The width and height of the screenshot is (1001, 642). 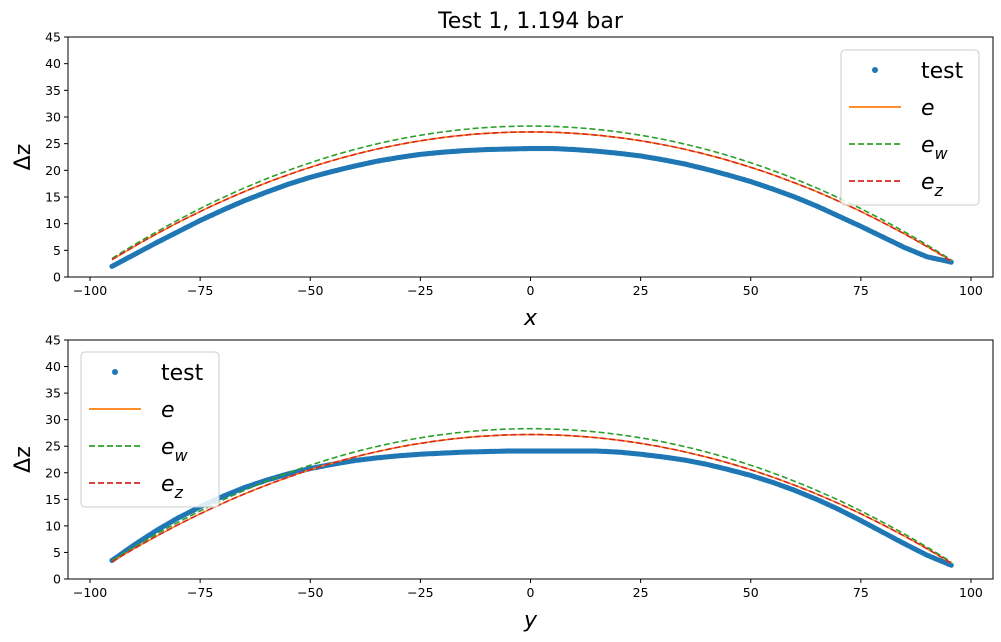 What do you see at coordinates (530, 318) in the screenshot?
I see `x-axis-label: x` at bounding box center [530, 318].